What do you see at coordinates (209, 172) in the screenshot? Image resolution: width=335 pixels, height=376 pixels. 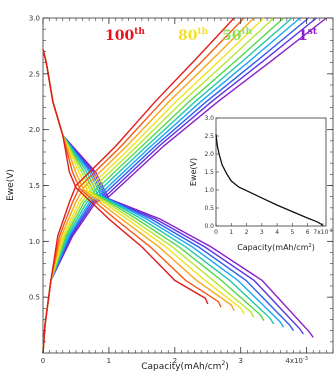 I see `inset-y-tick-label: 1.5` at bounding box center [209, 172].